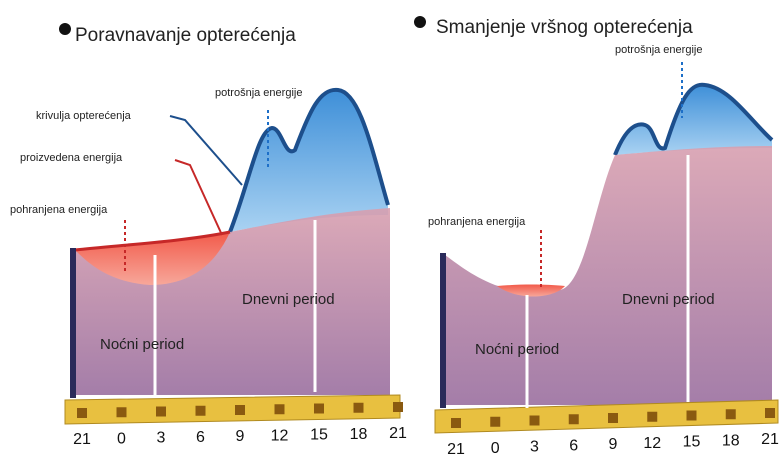  Describe the element at coordinates (152, 241) in the screenshot. I see `production-line` at that location.